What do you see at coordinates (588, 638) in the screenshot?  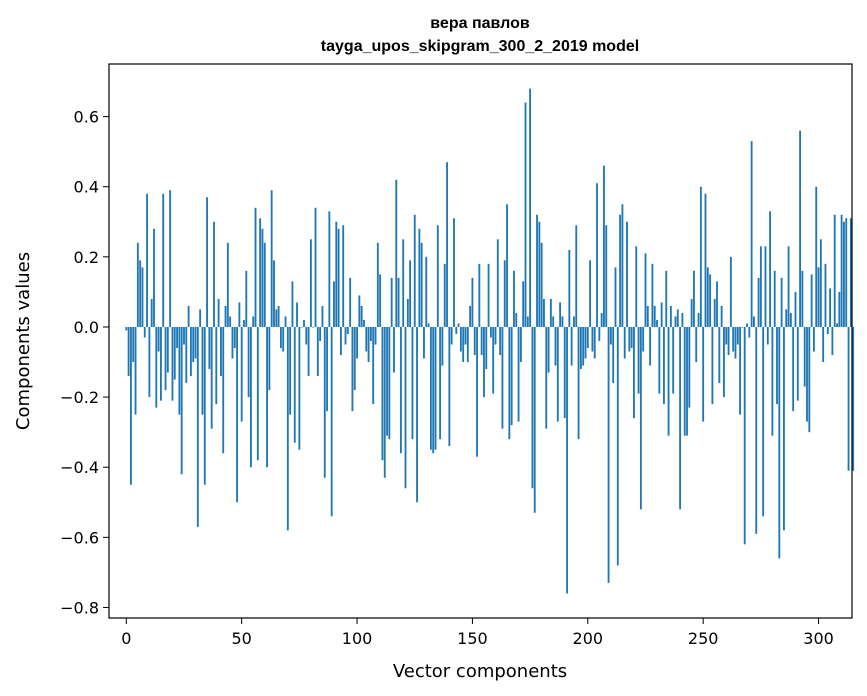 I see `x-tick-label: 200` at bounding box center [588, 638].